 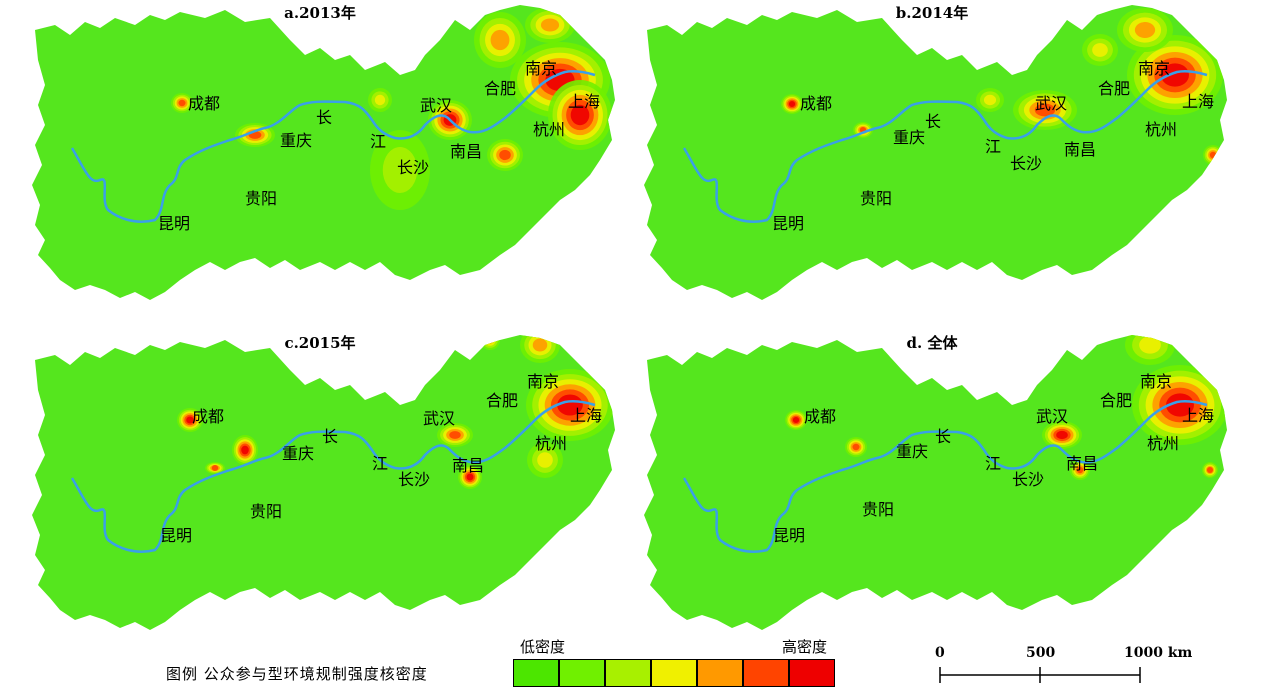 What do you see at coordinates (1040, 675) in the screenshot?
I see `scale-bar` at bounding box center [1040, 675].